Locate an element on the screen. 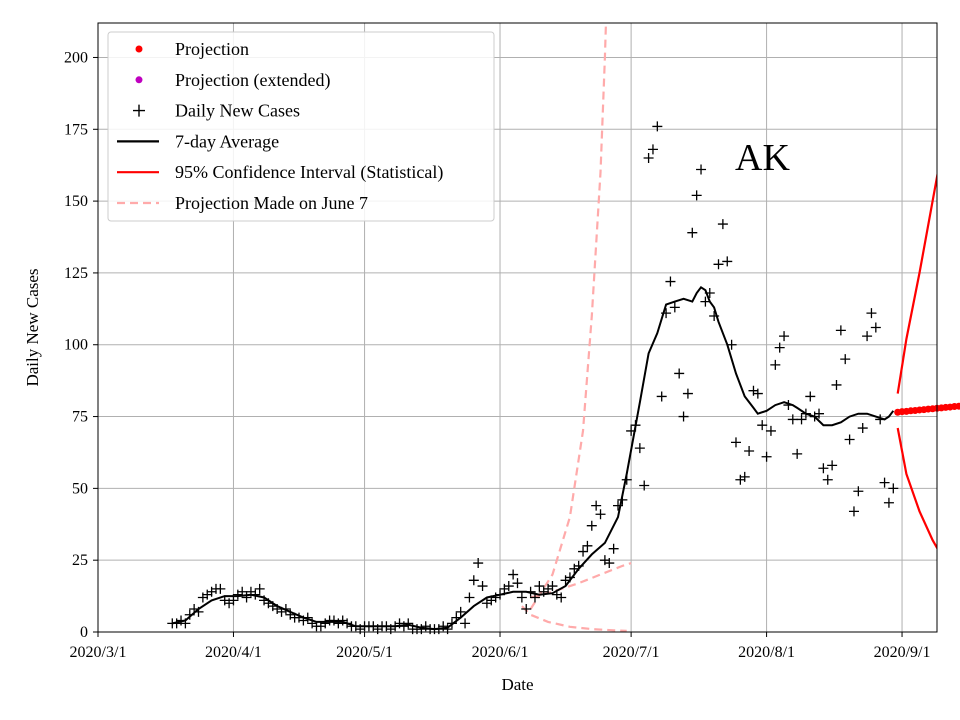  y-tick-label: 25 is located at coordinates (80, 560).